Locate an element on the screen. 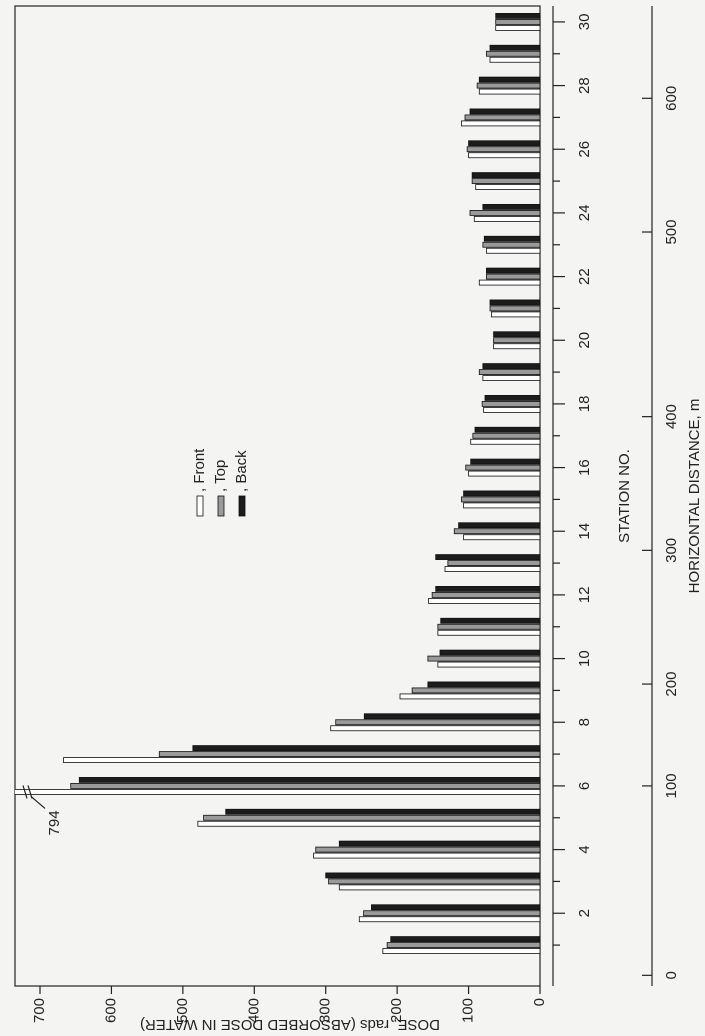 This screenshot has width=705, height=1036. x-tick-label: 20 is located at coordinates (584, 340).